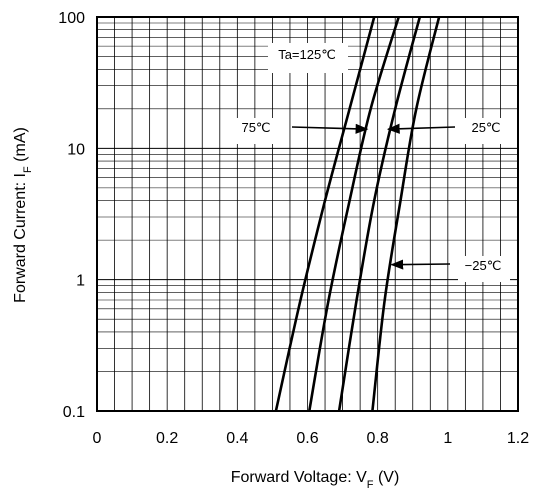 This screenshot has width=540, height=492. Describe the element at coordinates (307, 54) in the screenshot. I see `annotation-label: Ta=125℃` at that location.